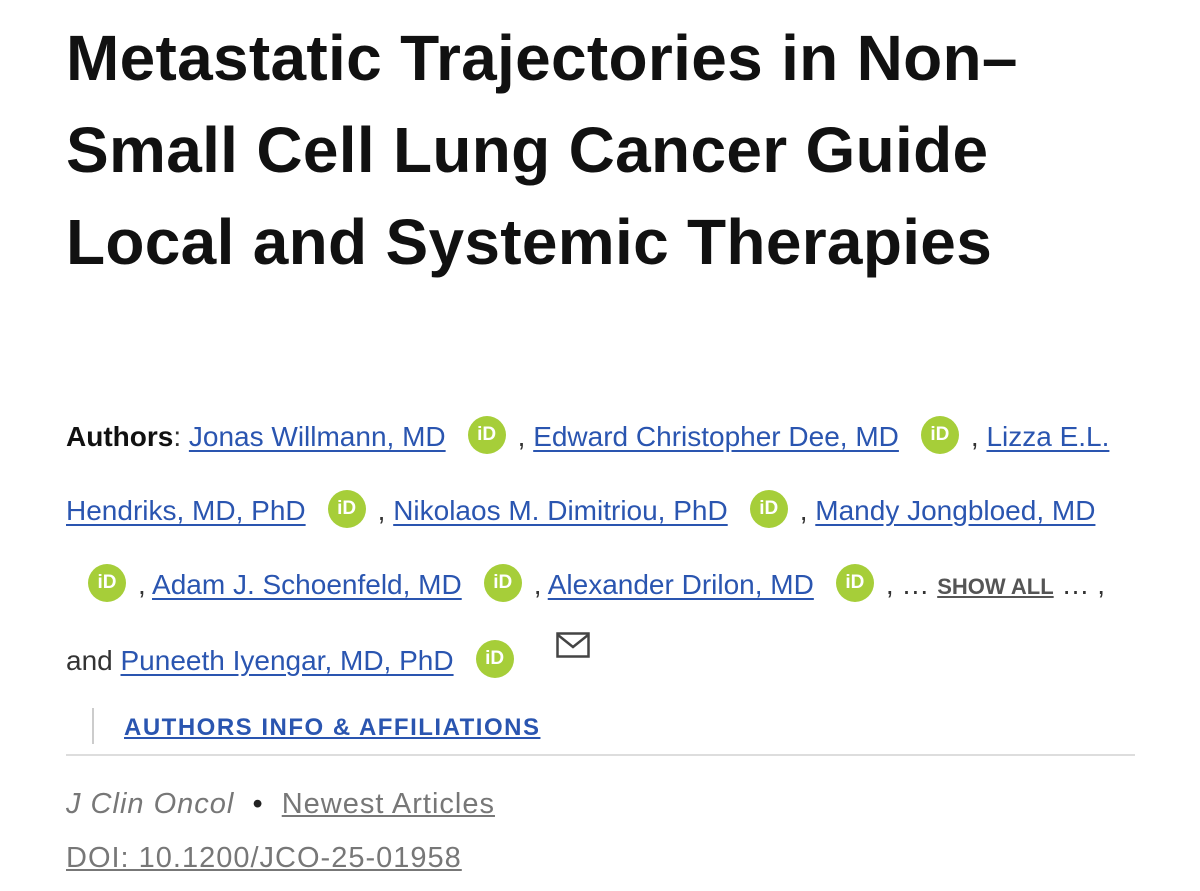 The width and height of the screenshot is (1200, 891). What do you see at coordinates (317, 436) in the screenshot?
I see `author-link: Jonas Willmann, MD` at bounding box center [317, 436].